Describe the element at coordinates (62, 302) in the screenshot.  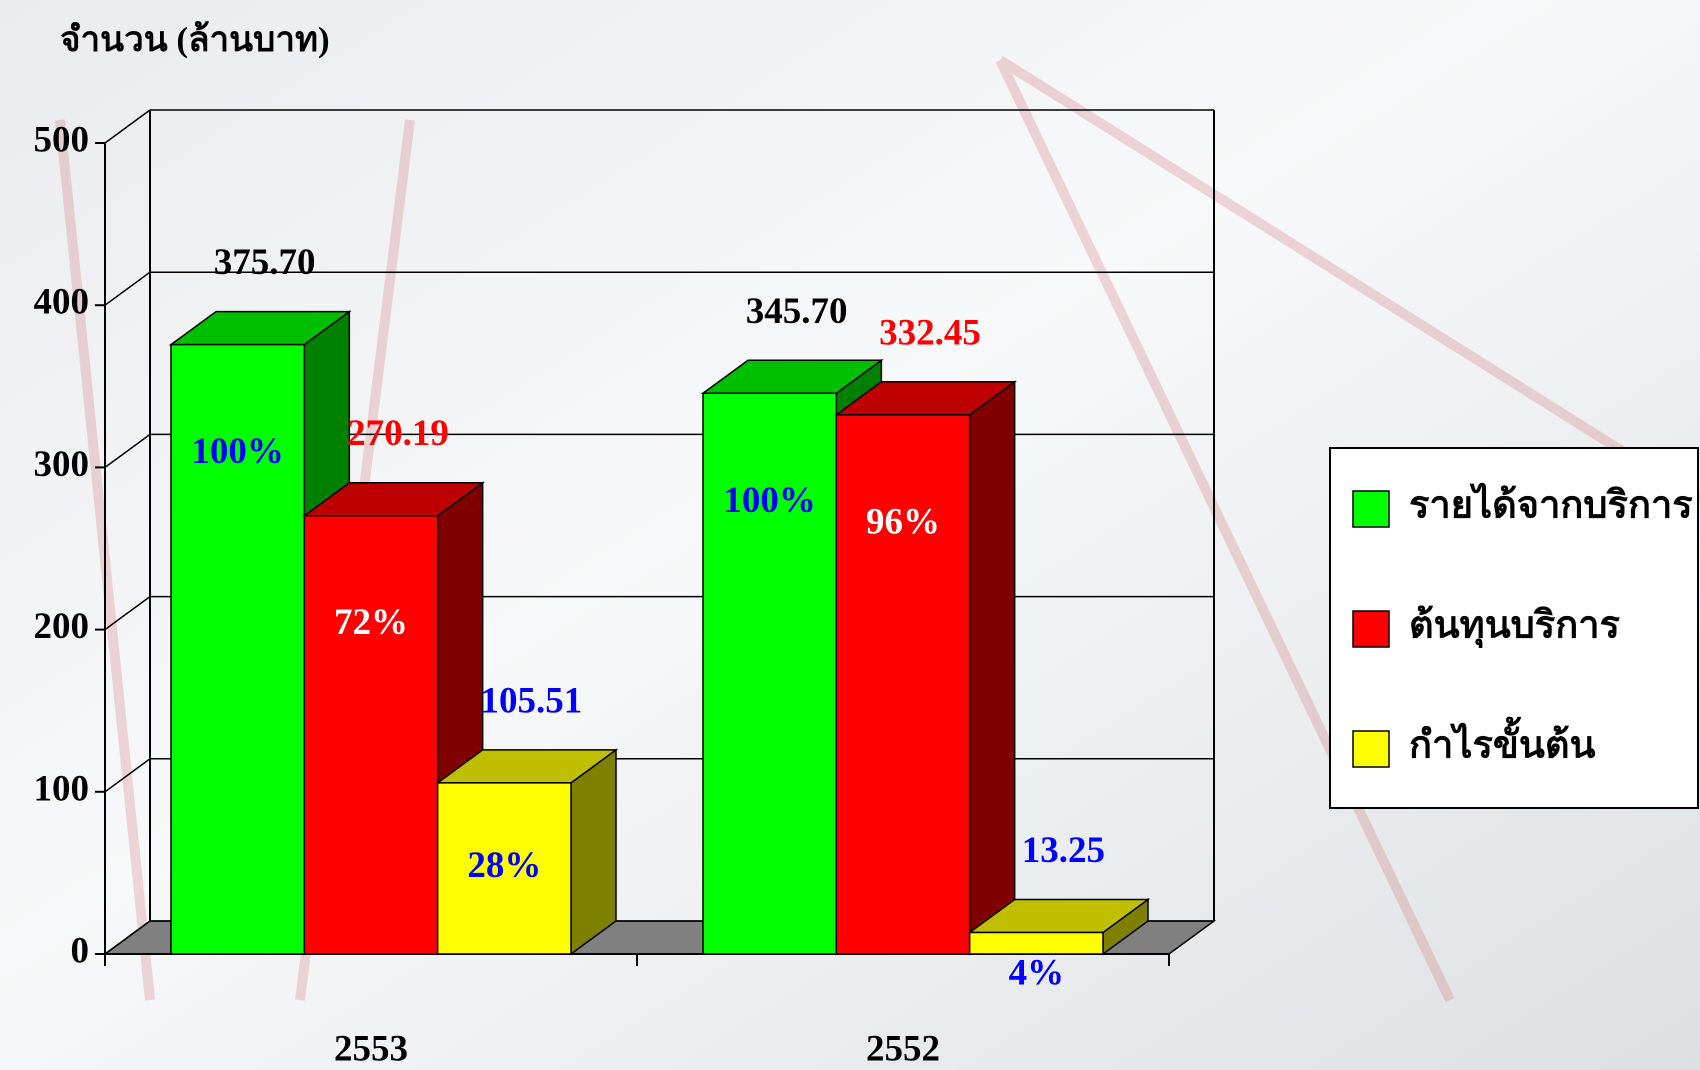
I see `y-tick-label: 400` at that location.